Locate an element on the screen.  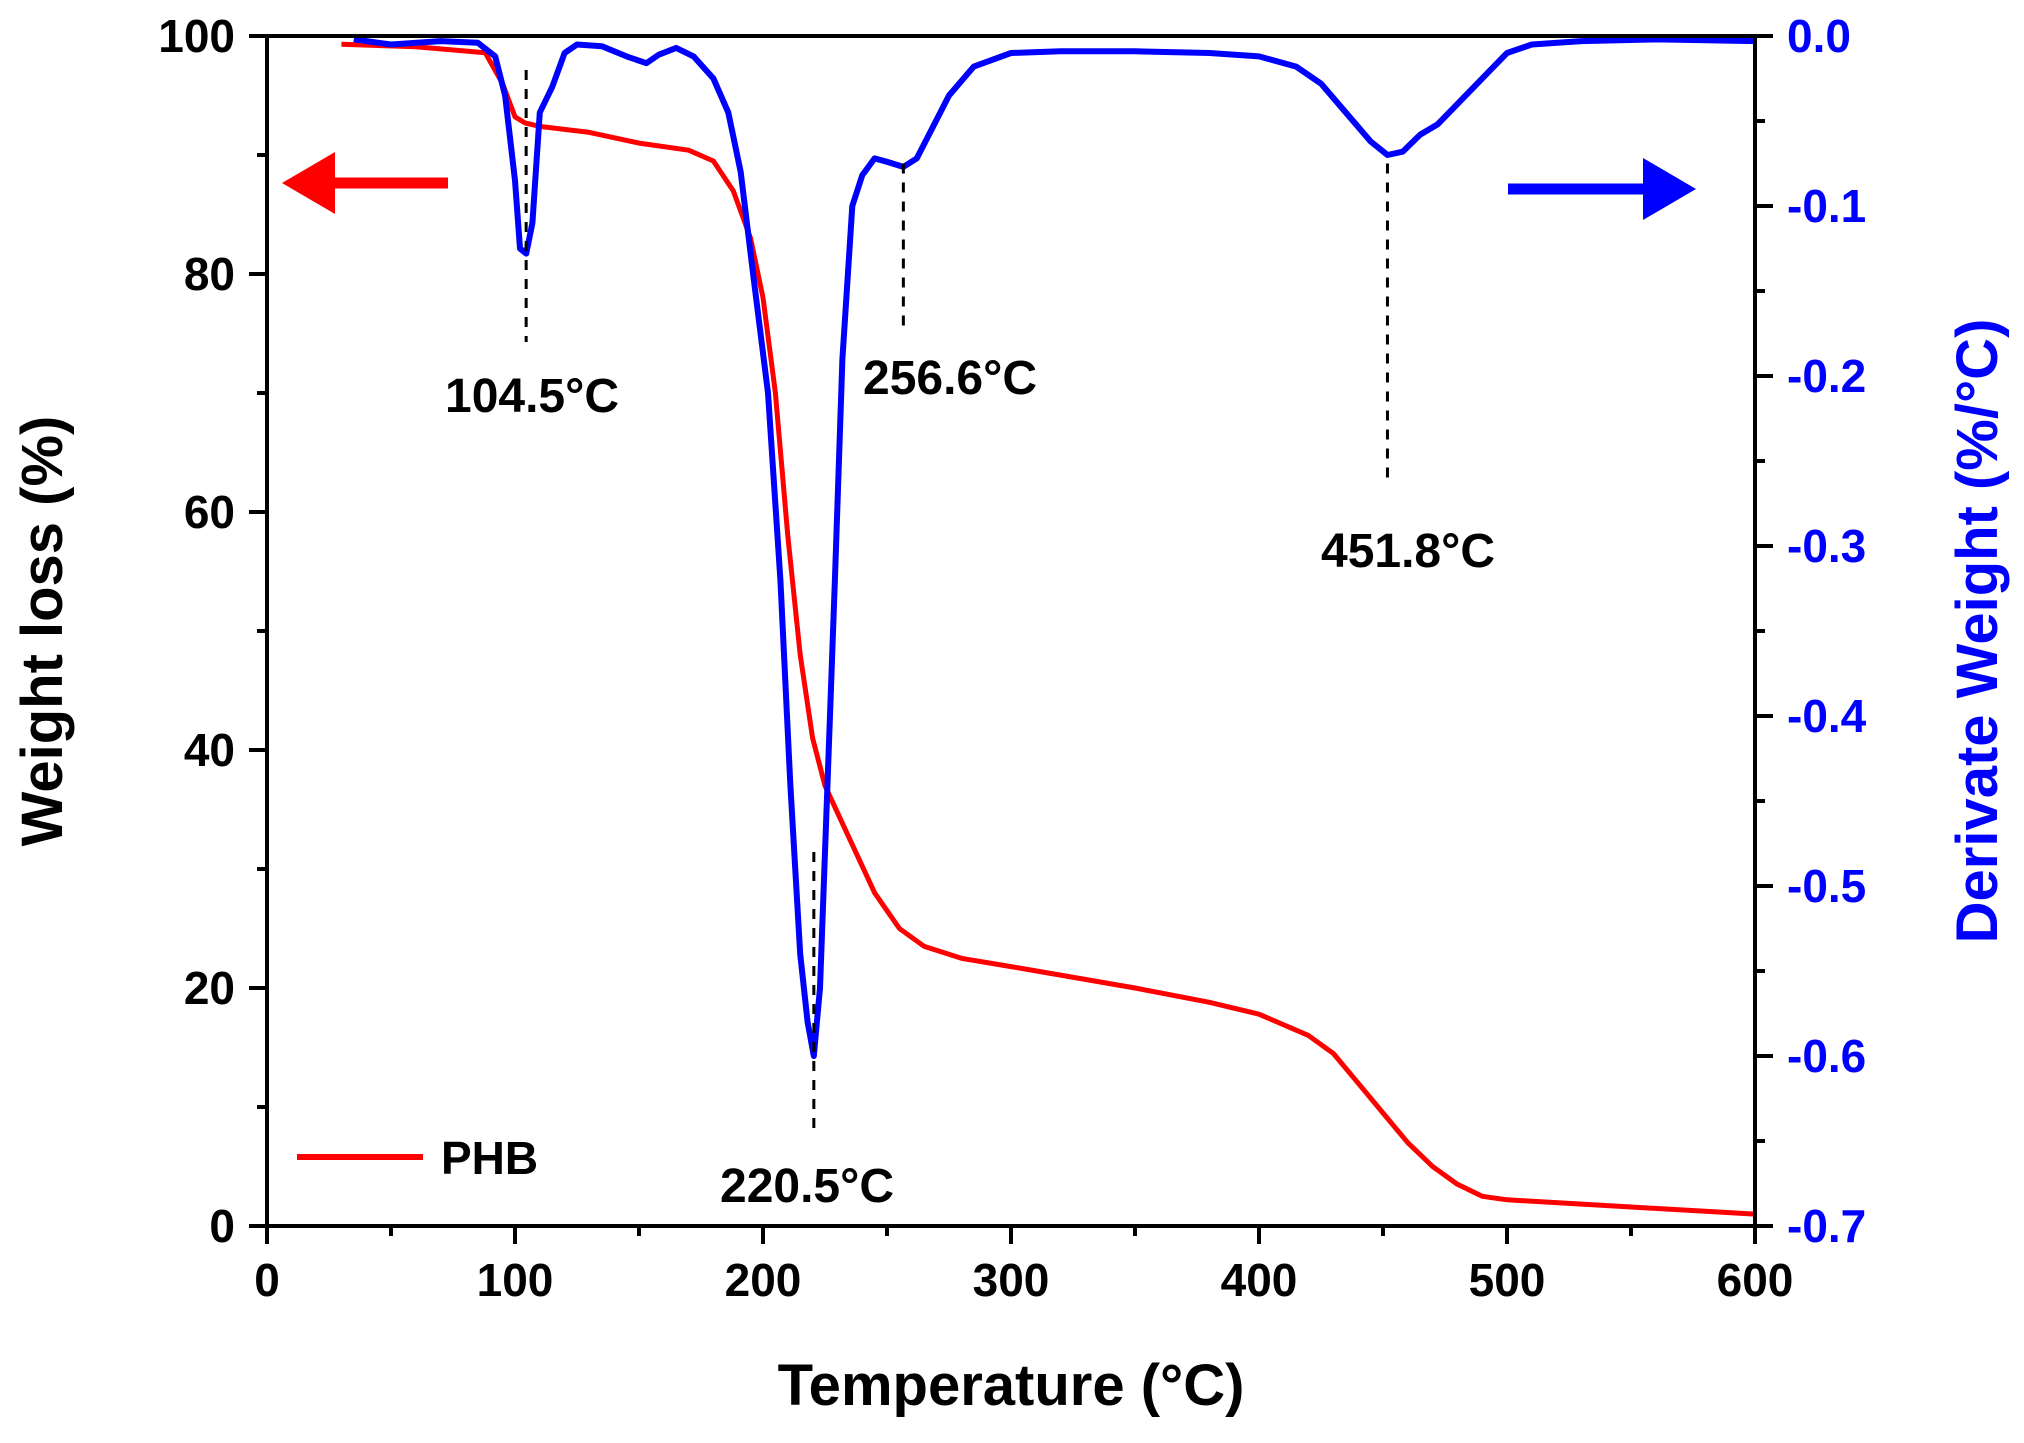
y-left-tick-label: 20 is located at coordinates (209, 988).